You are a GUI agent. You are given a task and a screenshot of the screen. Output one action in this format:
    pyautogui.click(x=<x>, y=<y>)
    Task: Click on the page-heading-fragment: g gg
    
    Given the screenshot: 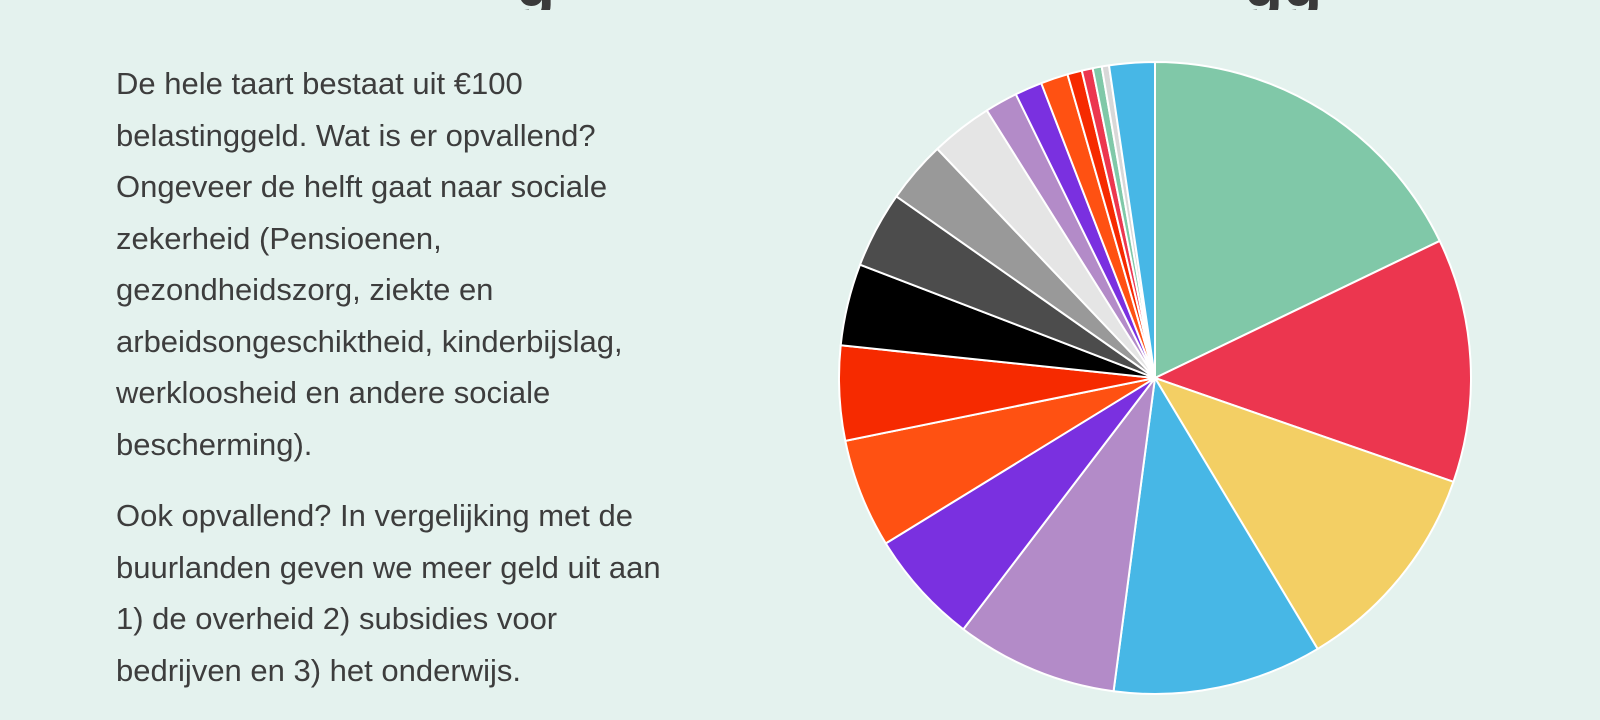 What is the action you would take?
    pyautogui.click(x=800, y=5)
    